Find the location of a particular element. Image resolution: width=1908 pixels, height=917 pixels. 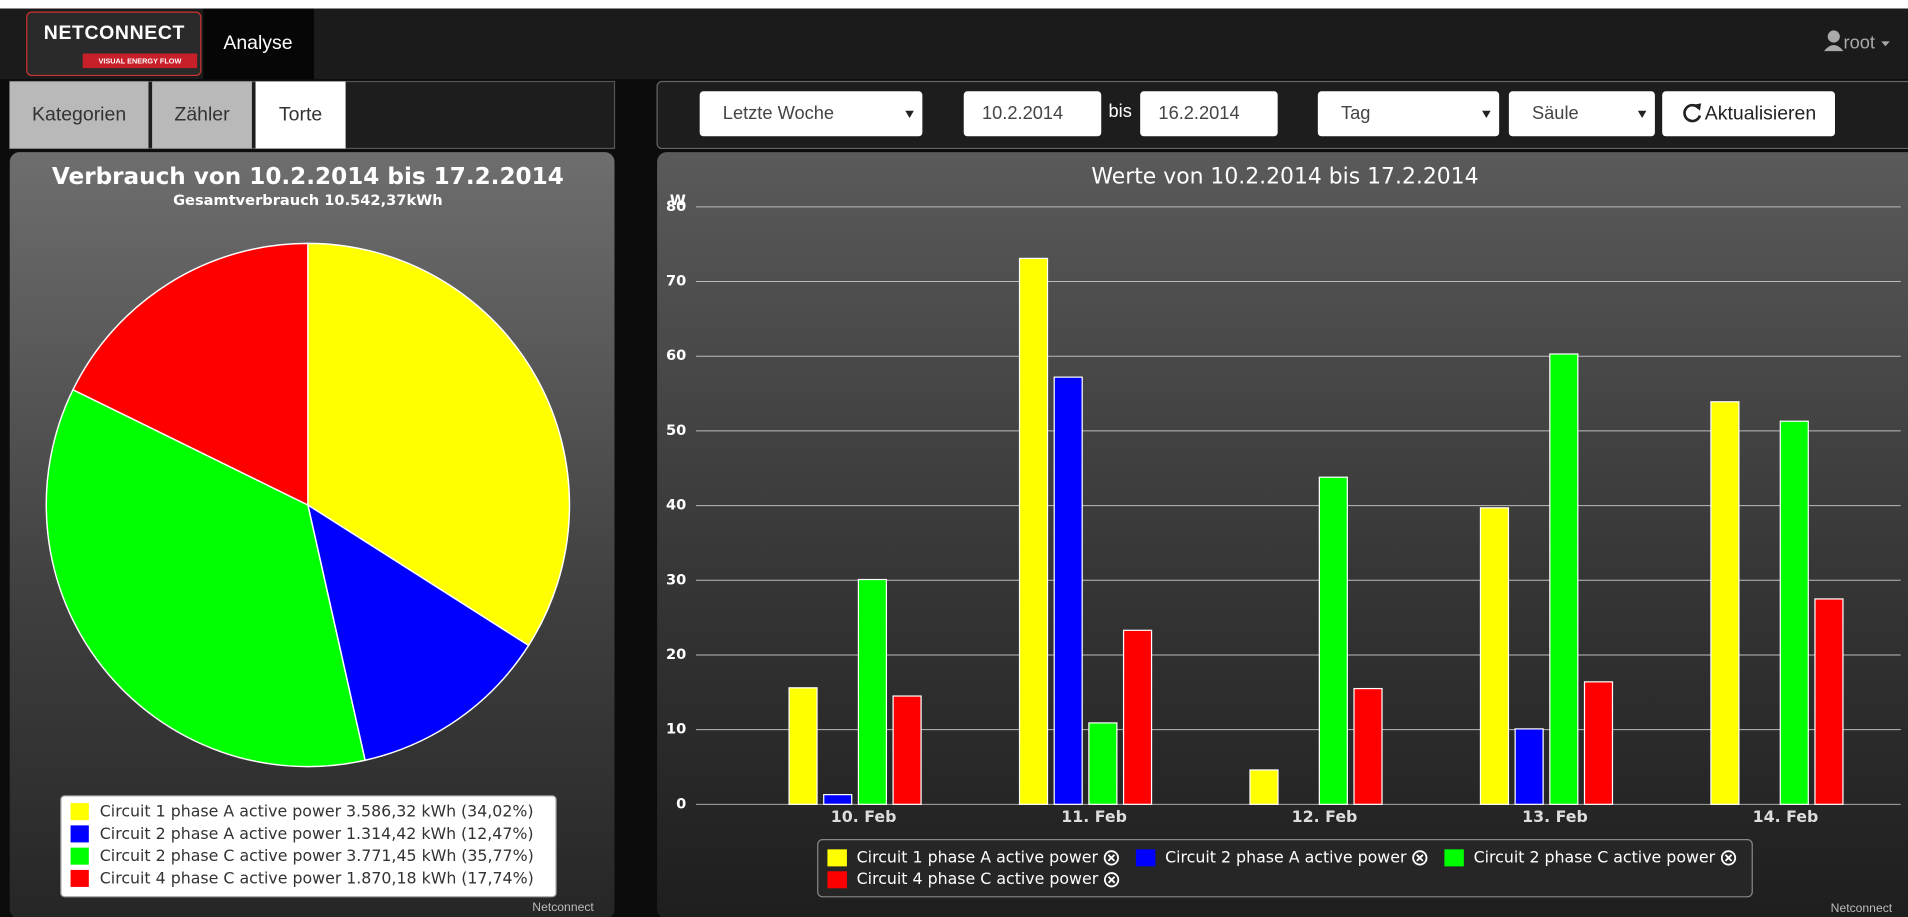

legend-text: 1.870,18 kWh is located at coordinates (401, 877).